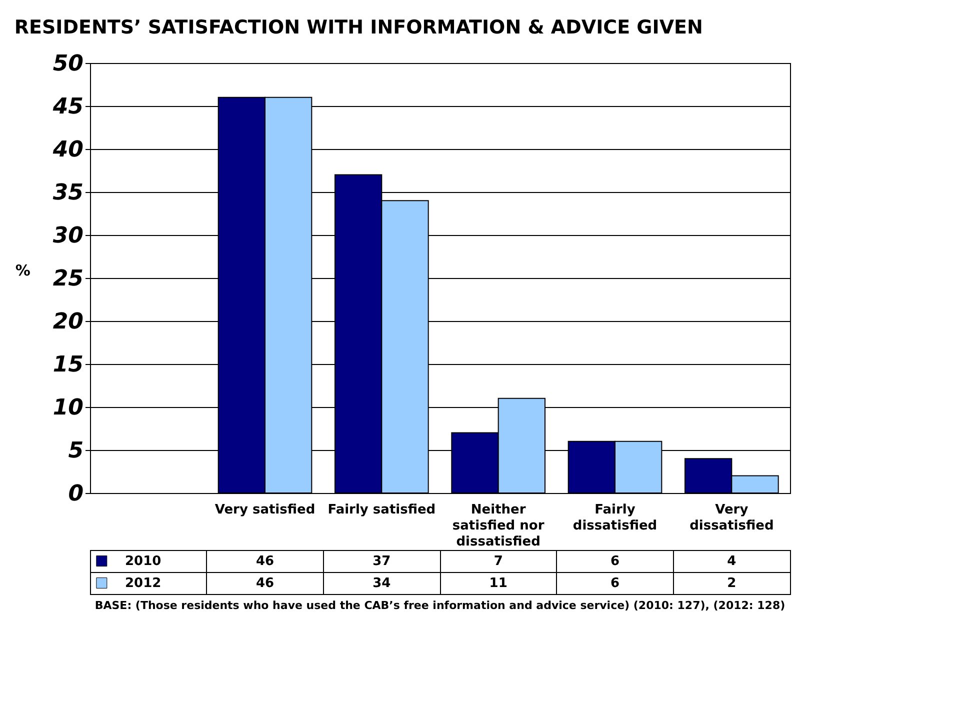 The width and height of the screenshot is (965, 724). I want to click on x-tick-label: Very satisfied, so click(265, 510).